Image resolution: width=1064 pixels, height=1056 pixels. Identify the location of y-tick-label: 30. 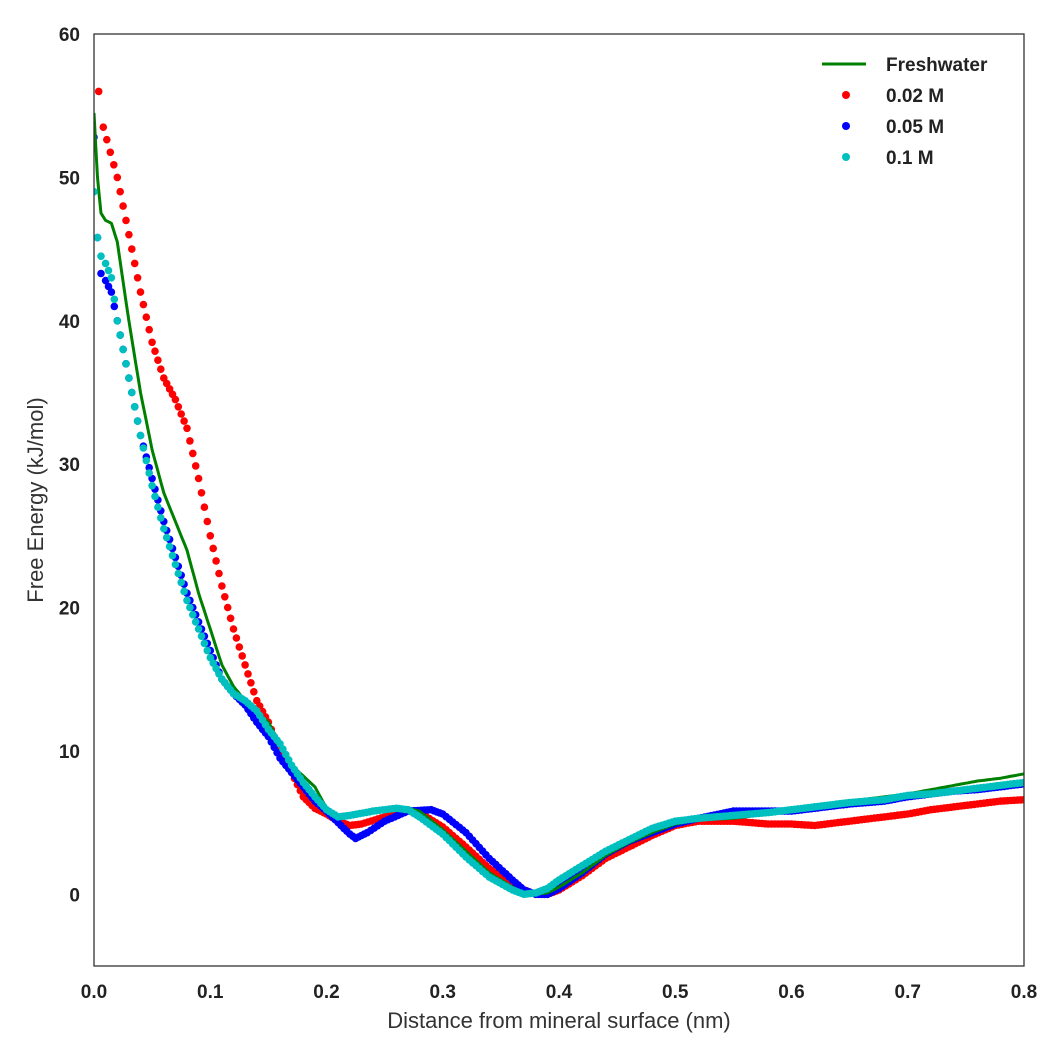
(69, 465).